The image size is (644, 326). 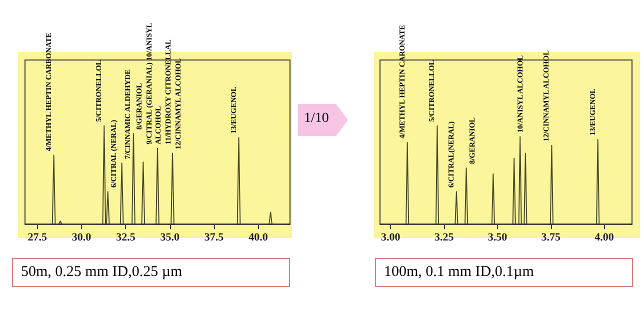 I want to click on x-tick-label: 32.5, so click(x=126, y=238).